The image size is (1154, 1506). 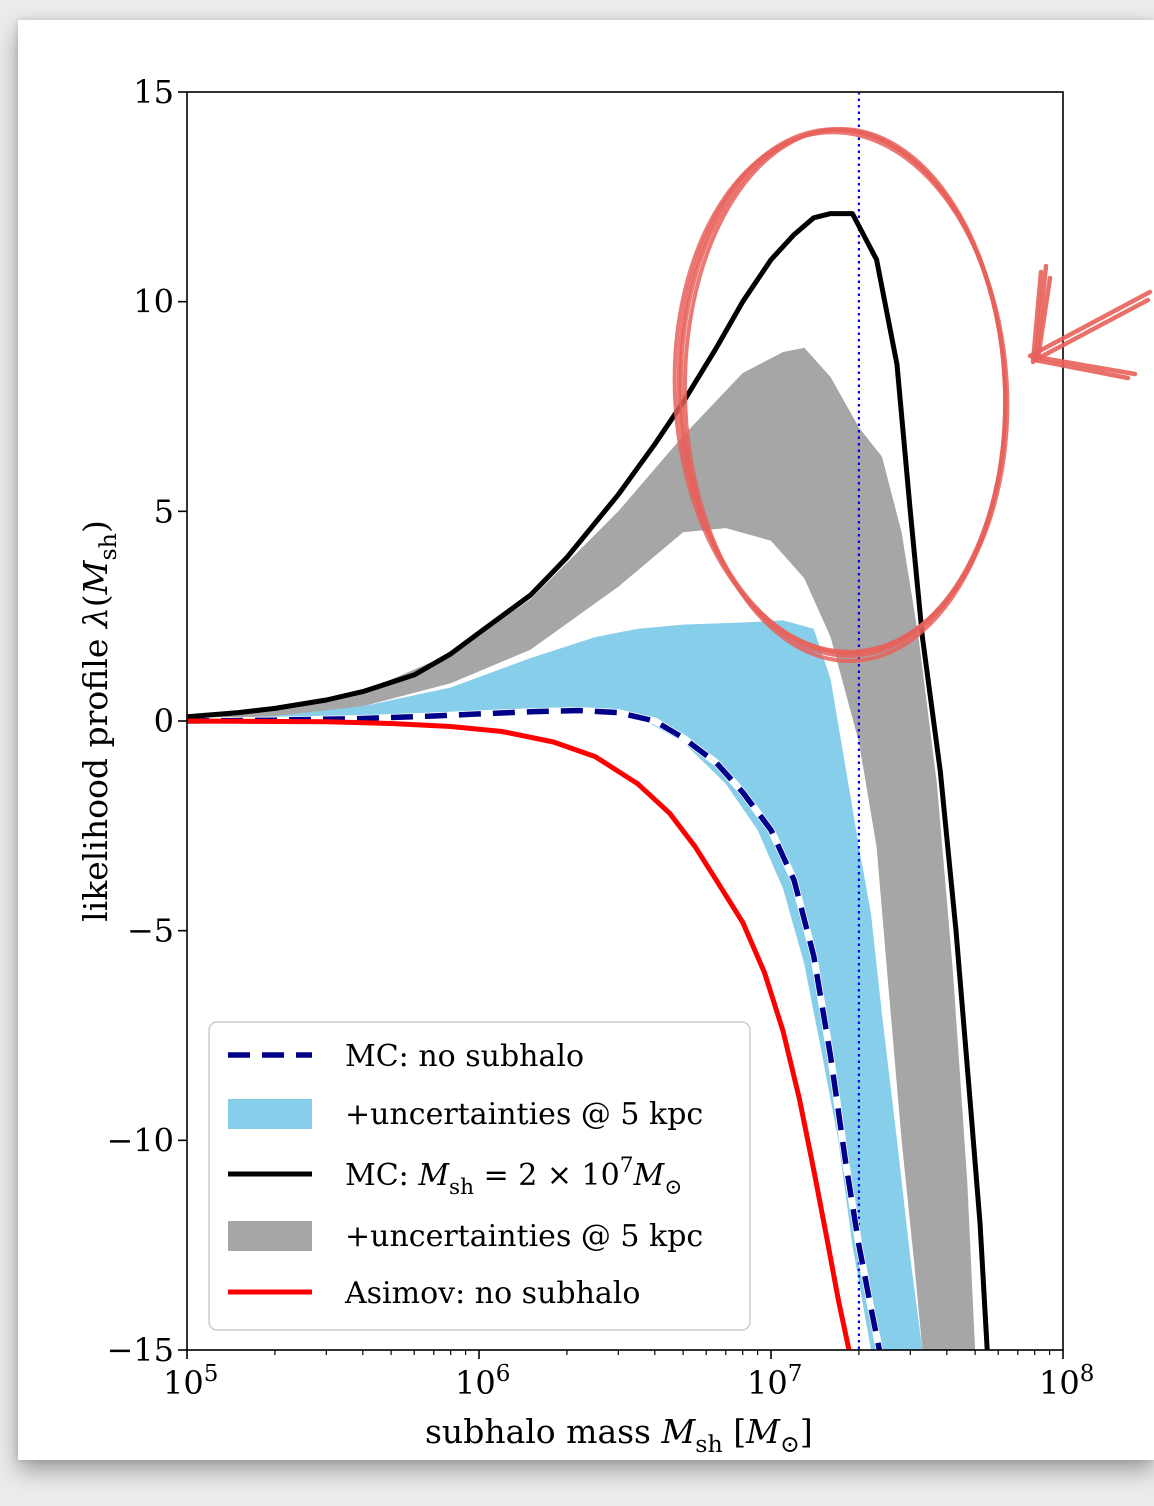 I want to click on x-tick-label: 10⁸, so click(x=1066, y=1381).